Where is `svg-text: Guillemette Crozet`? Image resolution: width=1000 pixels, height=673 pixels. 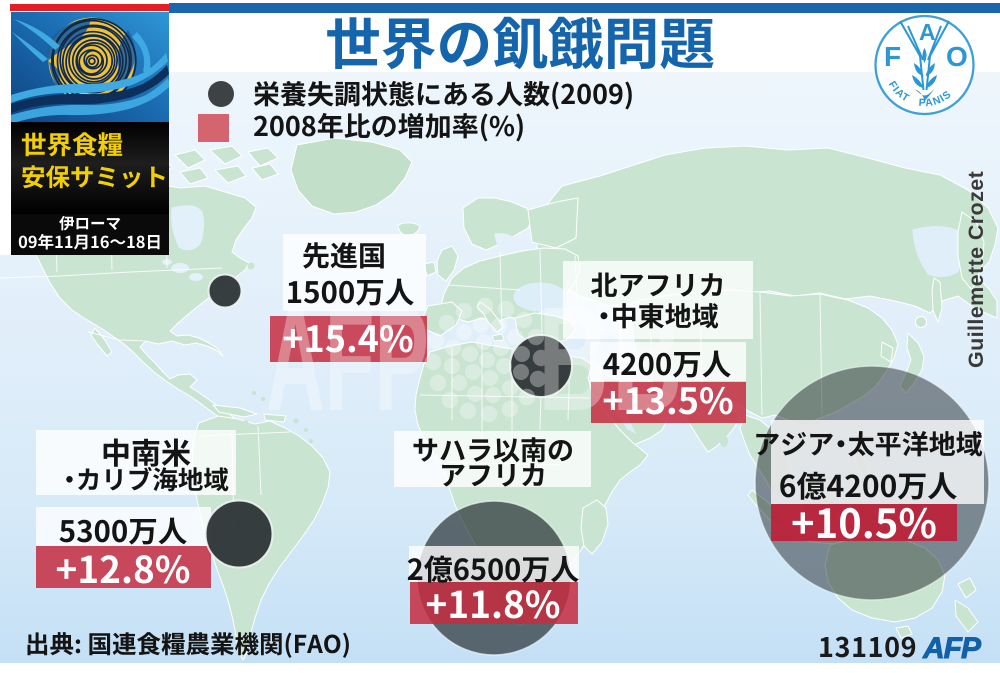
svg-text: Guillemette Crozet is located at coordinates (976, 269).